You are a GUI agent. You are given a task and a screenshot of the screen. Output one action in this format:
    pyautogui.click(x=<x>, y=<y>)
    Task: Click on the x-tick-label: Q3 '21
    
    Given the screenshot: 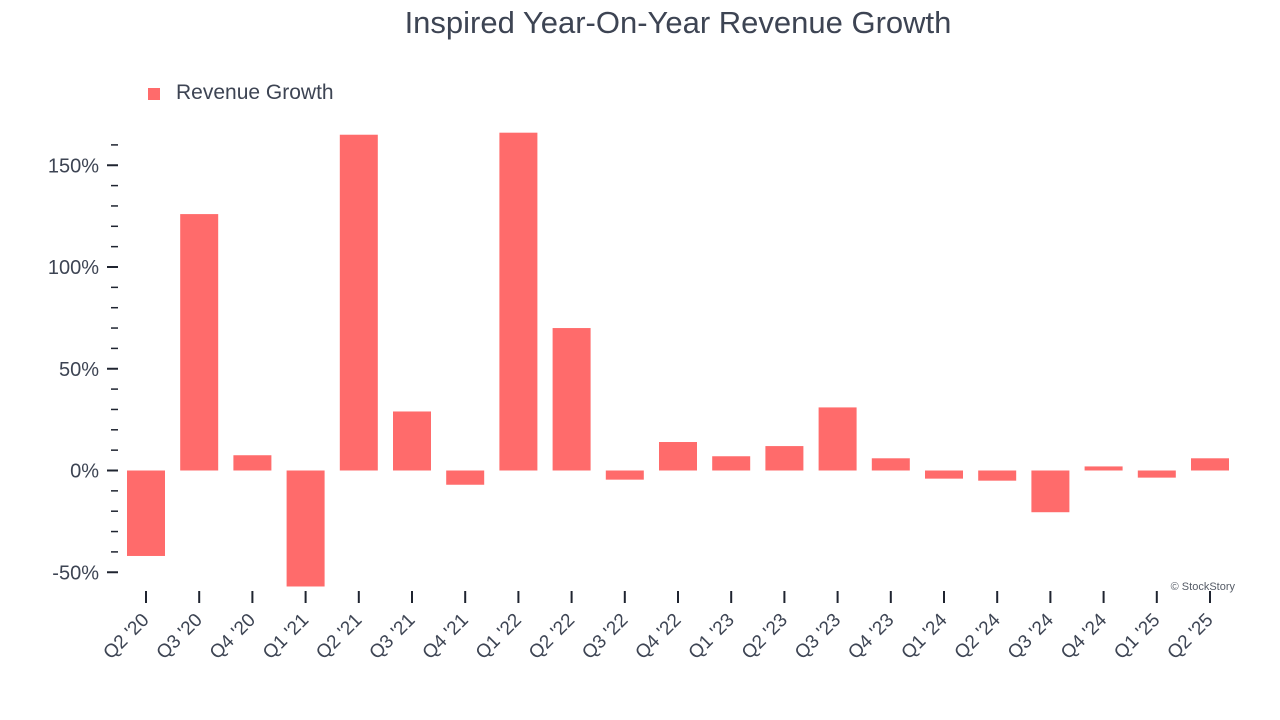 What is the action you would take?
    pyautogui.click(x=393, y=637)
    